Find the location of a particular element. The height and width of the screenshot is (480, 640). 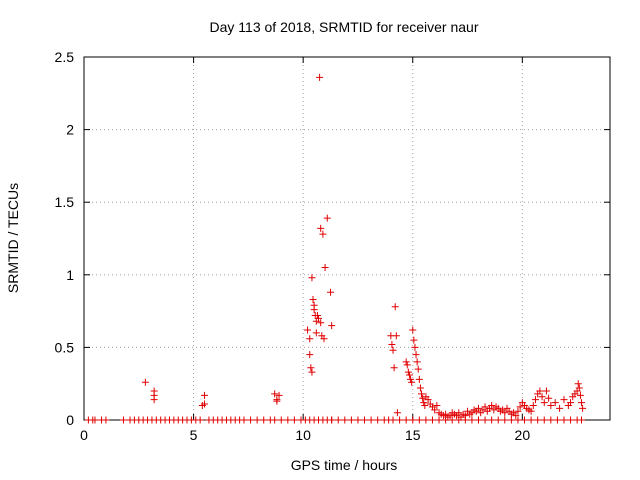

x-tick-label: 10 is located at coordinates (303, 435).